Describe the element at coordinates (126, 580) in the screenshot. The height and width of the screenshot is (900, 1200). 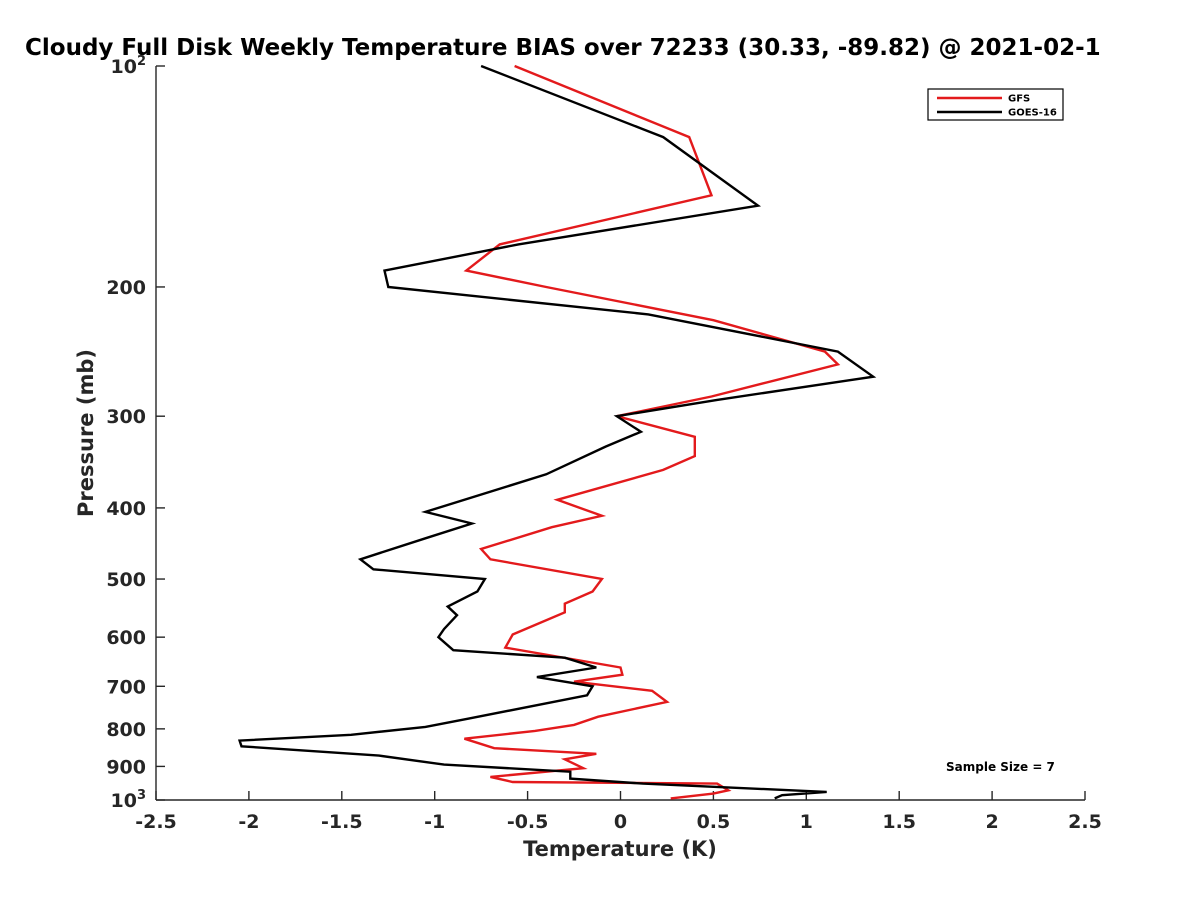
I see `y-tick-label: 500` at that location.